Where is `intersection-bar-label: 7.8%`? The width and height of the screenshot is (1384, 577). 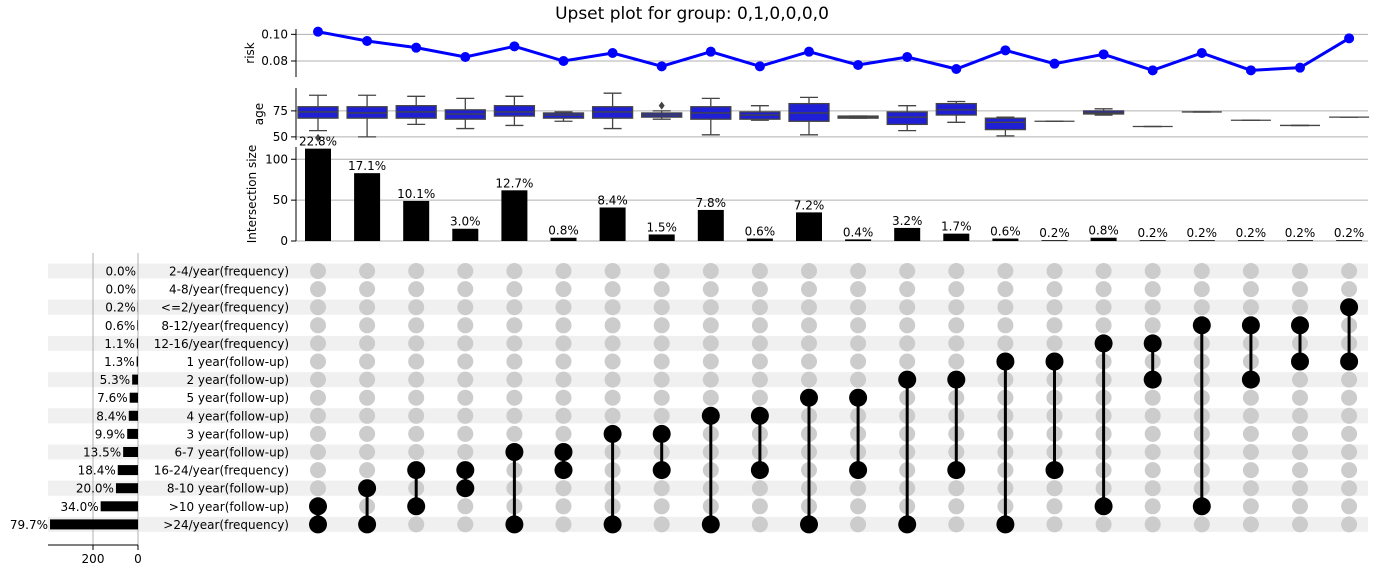 intersection-bar-label: 7.8% is located at coordinates (711, 203).